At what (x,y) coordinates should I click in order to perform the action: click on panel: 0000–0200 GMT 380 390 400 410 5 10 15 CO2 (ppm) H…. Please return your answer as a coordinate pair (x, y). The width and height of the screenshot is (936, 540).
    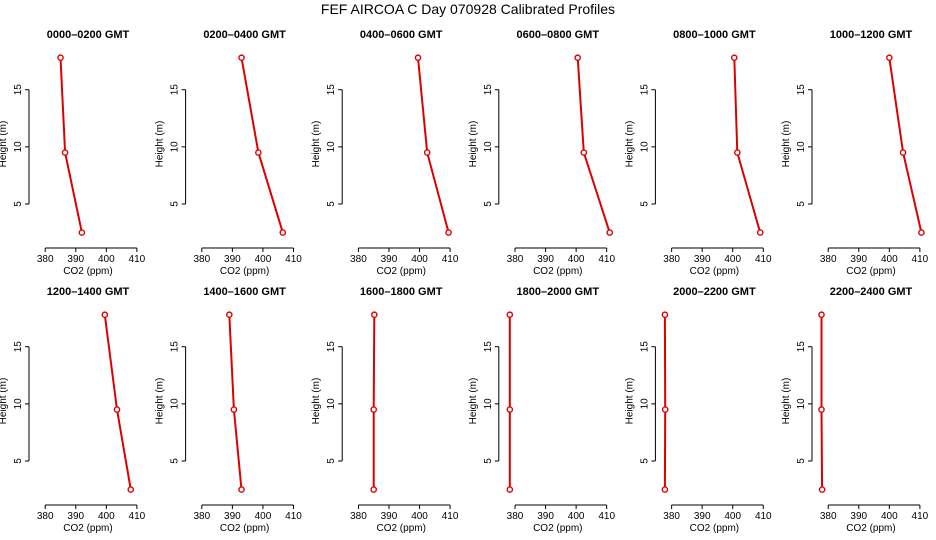
    Looking at the image, I should click on (73, 153).